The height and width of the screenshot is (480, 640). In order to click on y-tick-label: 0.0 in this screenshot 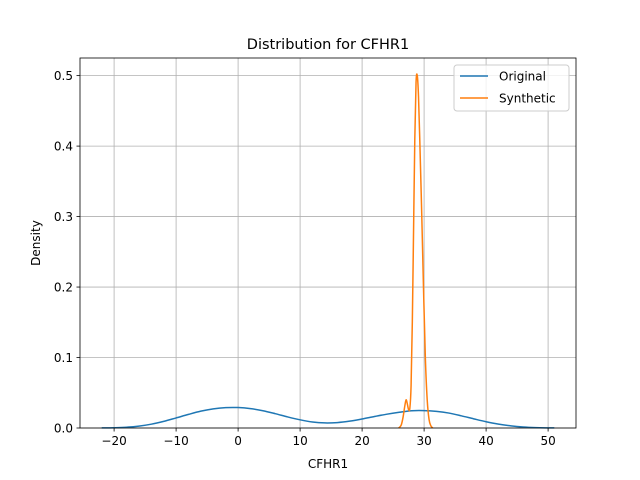, I will do `click(63, 428)`.